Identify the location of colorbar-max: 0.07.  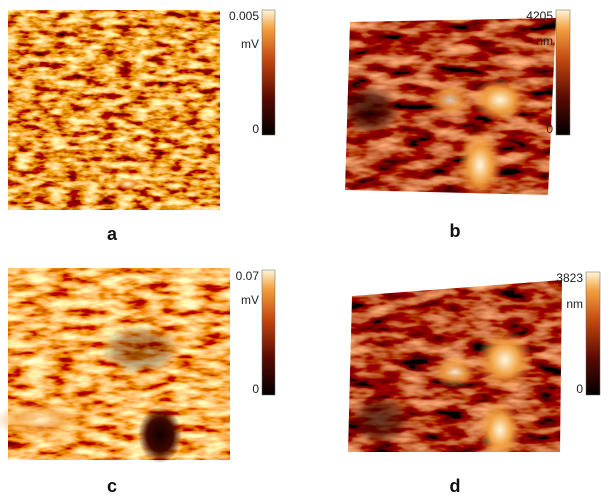
(248, 276).